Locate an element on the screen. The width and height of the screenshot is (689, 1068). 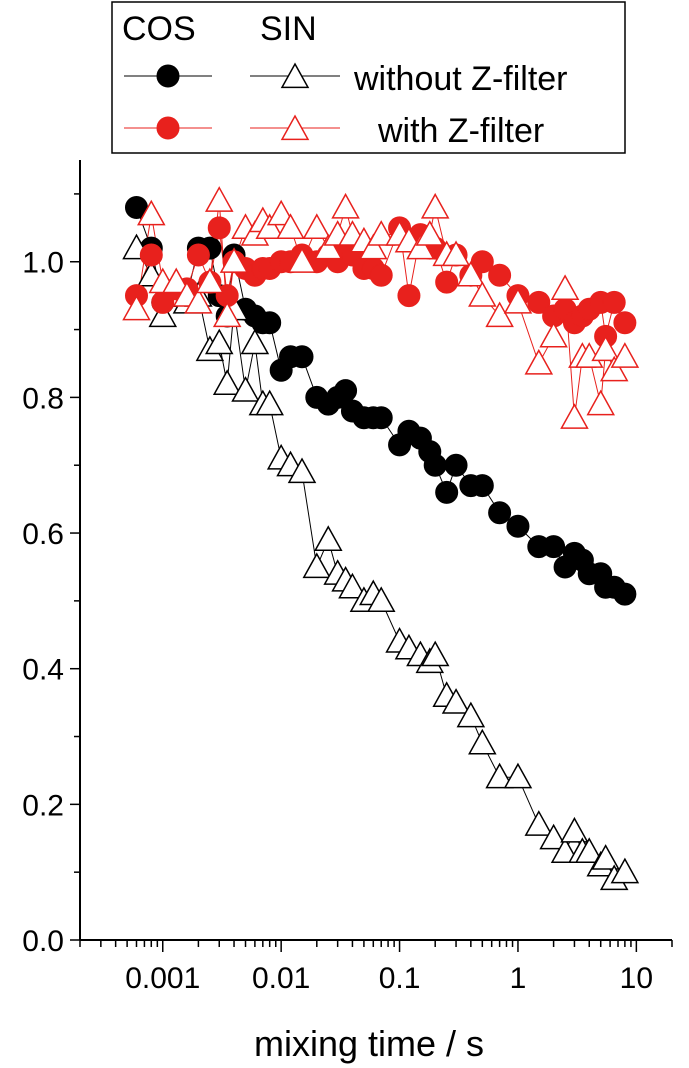
y-tick-label: 1.0 is located at coordinates (43, 263).